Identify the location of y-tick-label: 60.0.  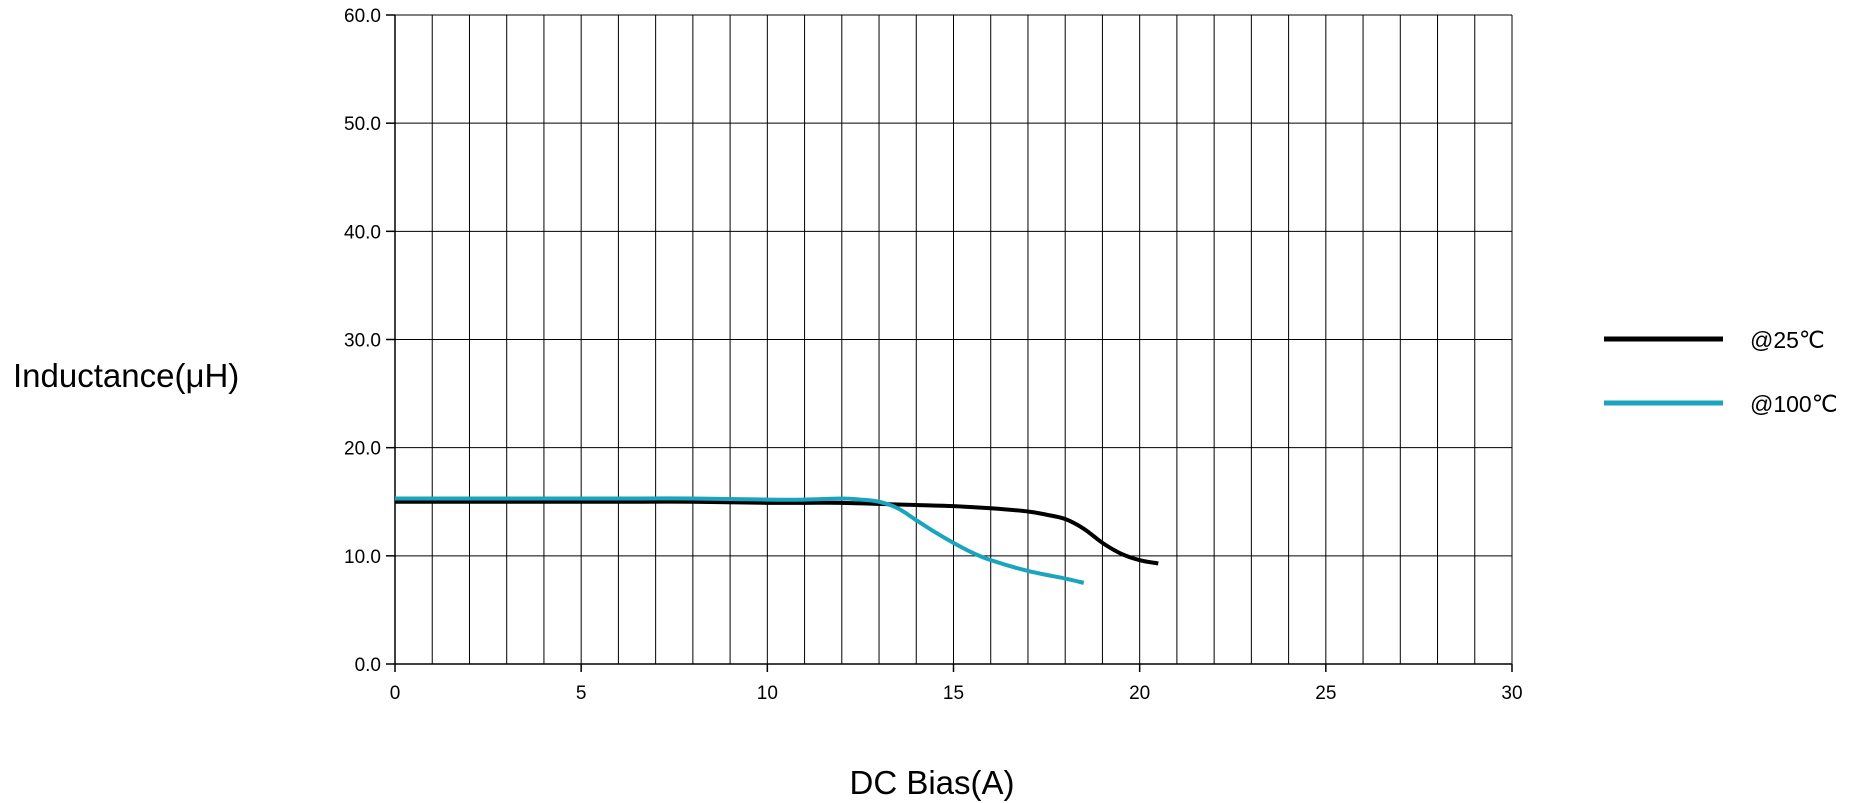
(362, 16).